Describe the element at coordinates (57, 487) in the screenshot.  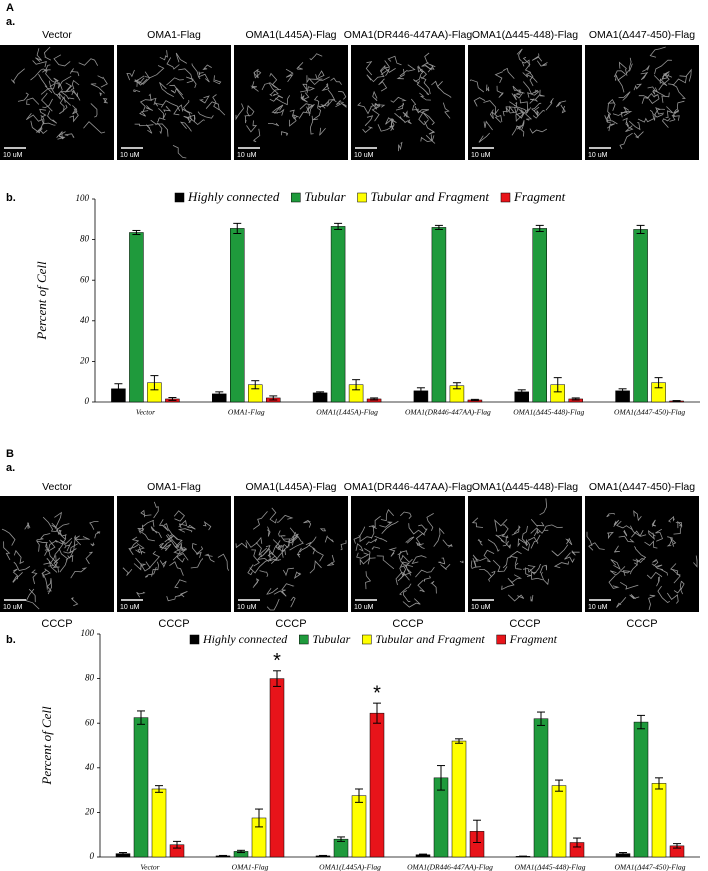
I see `image-title: Vector` at that location.